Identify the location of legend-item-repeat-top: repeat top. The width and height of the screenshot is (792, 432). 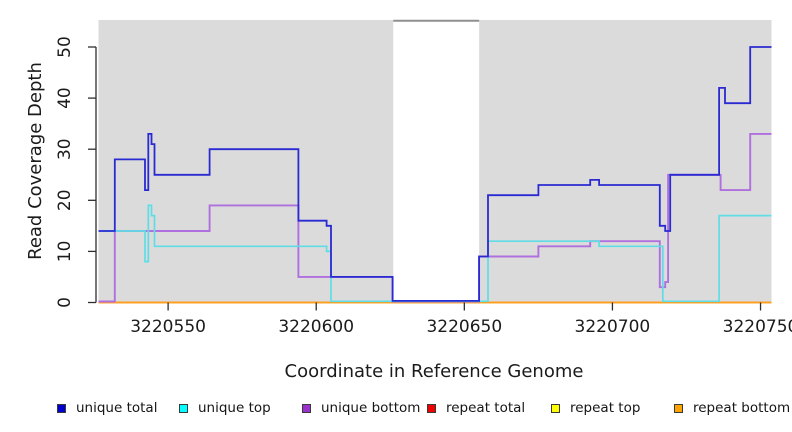
(595, 408).